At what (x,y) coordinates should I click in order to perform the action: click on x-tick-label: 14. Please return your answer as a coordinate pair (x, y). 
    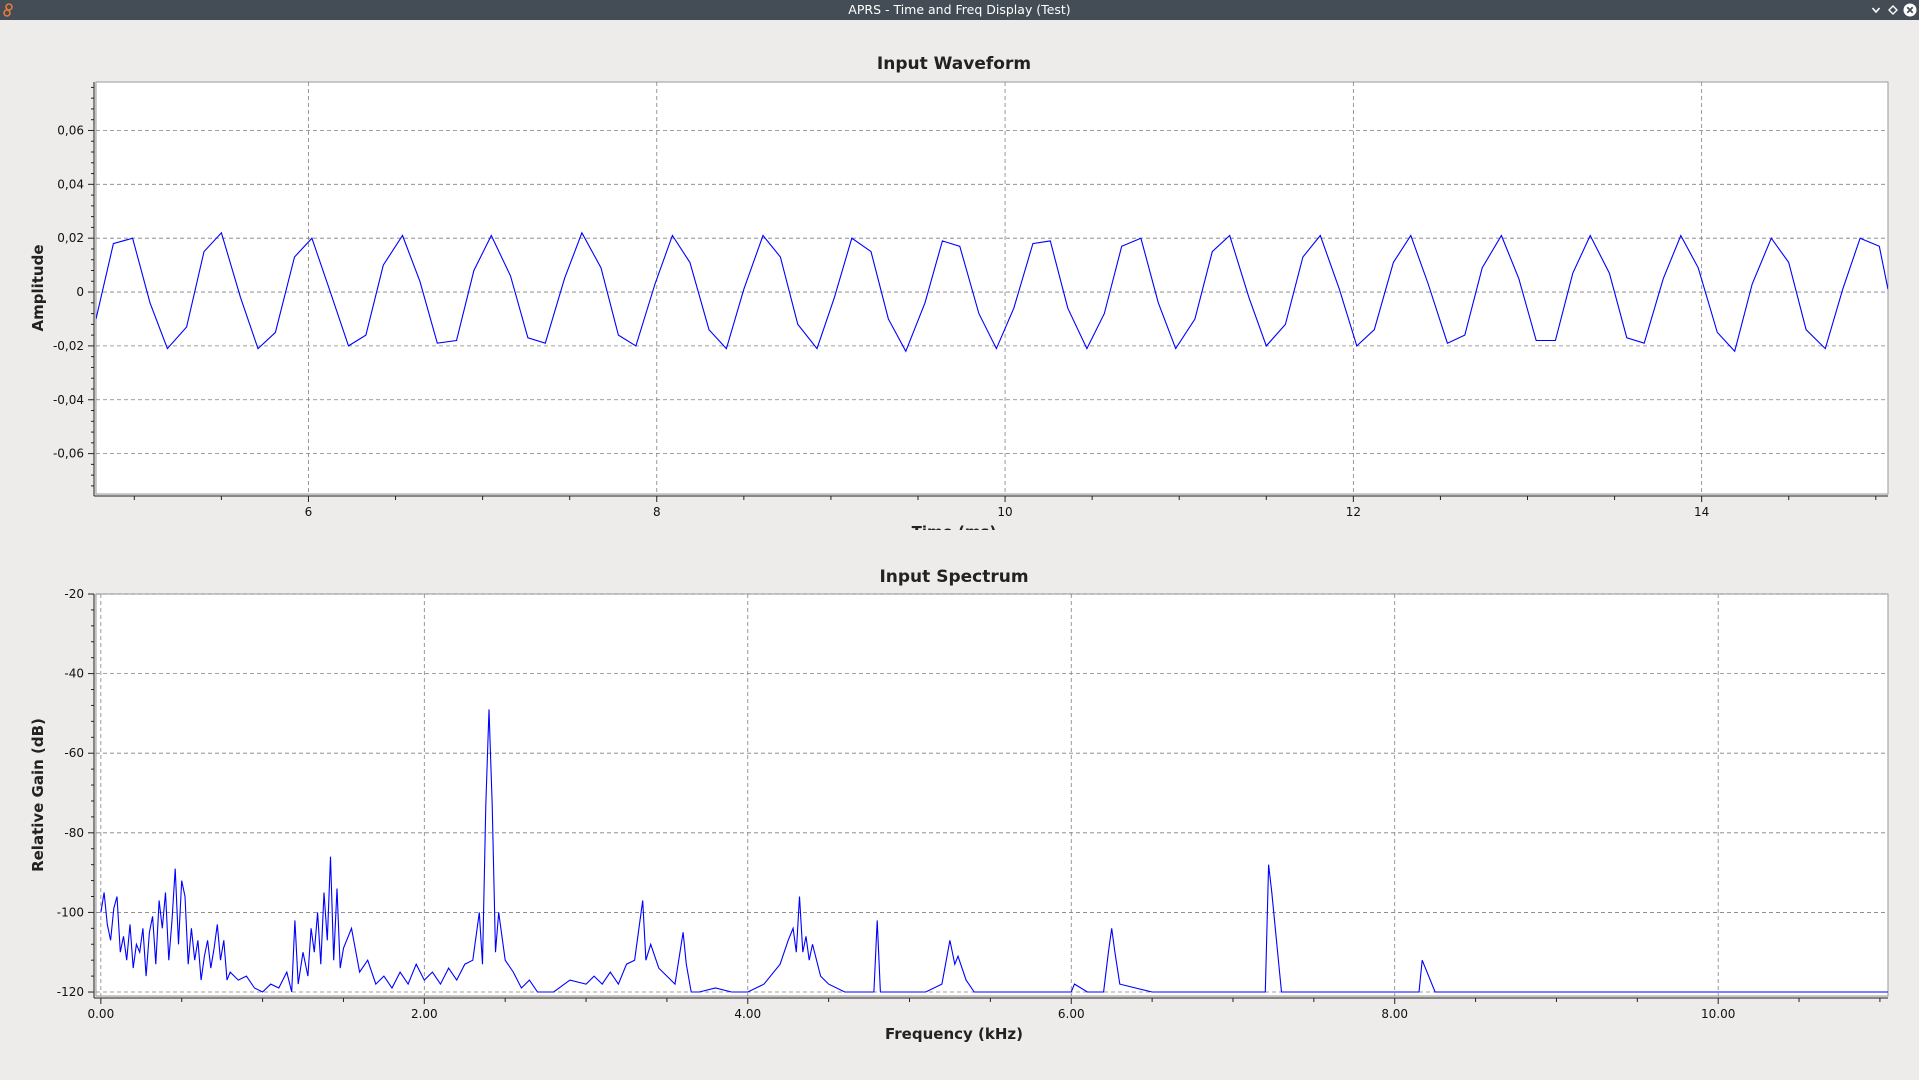
    Looking at the image, I should click on (1701, 512).